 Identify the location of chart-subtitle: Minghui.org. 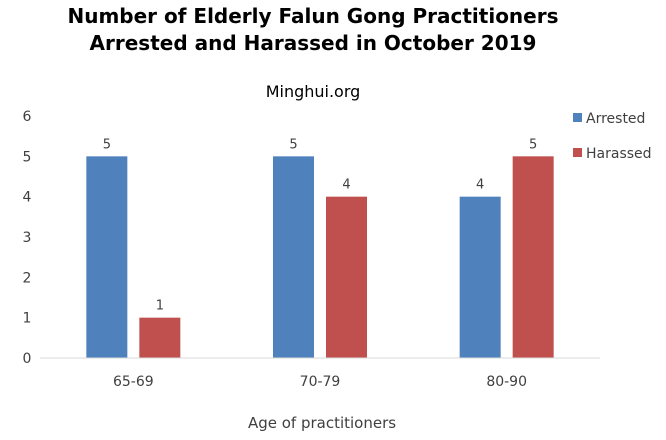
(313, 91).